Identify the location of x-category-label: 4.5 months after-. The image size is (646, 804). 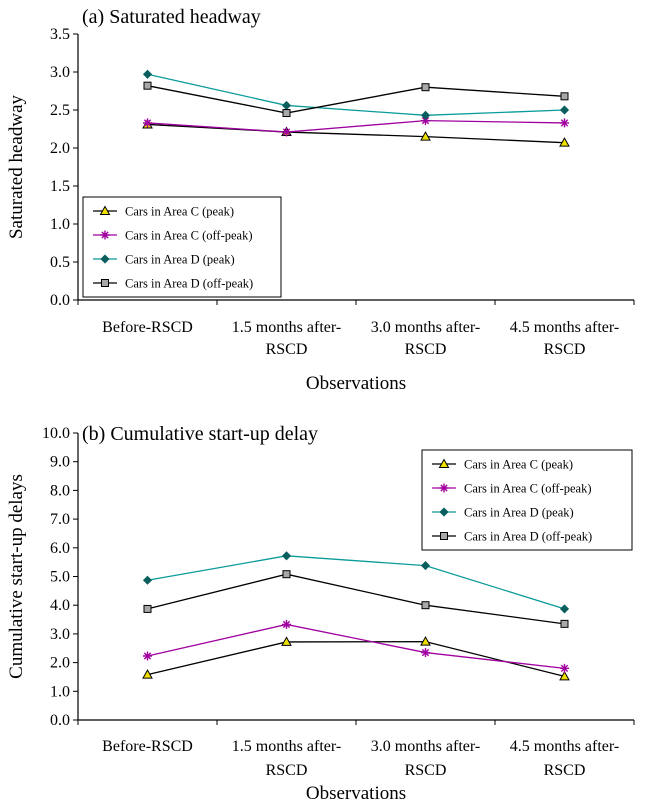
(564, 746).